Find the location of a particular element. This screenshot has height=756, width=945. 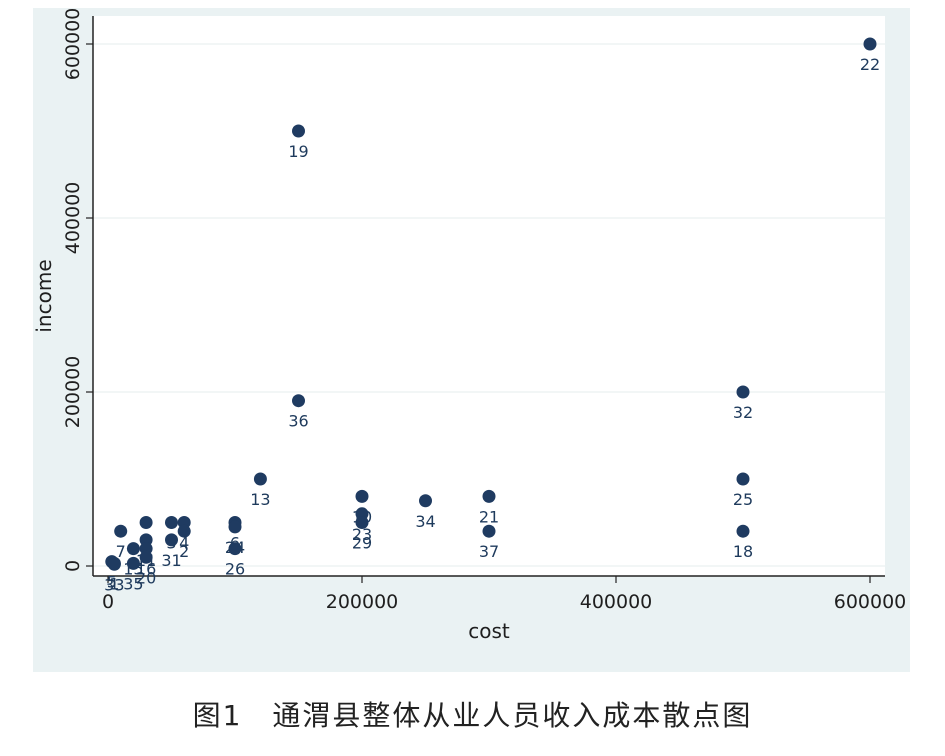

y-tick-label: 0 is located at coordinates (73, 566).